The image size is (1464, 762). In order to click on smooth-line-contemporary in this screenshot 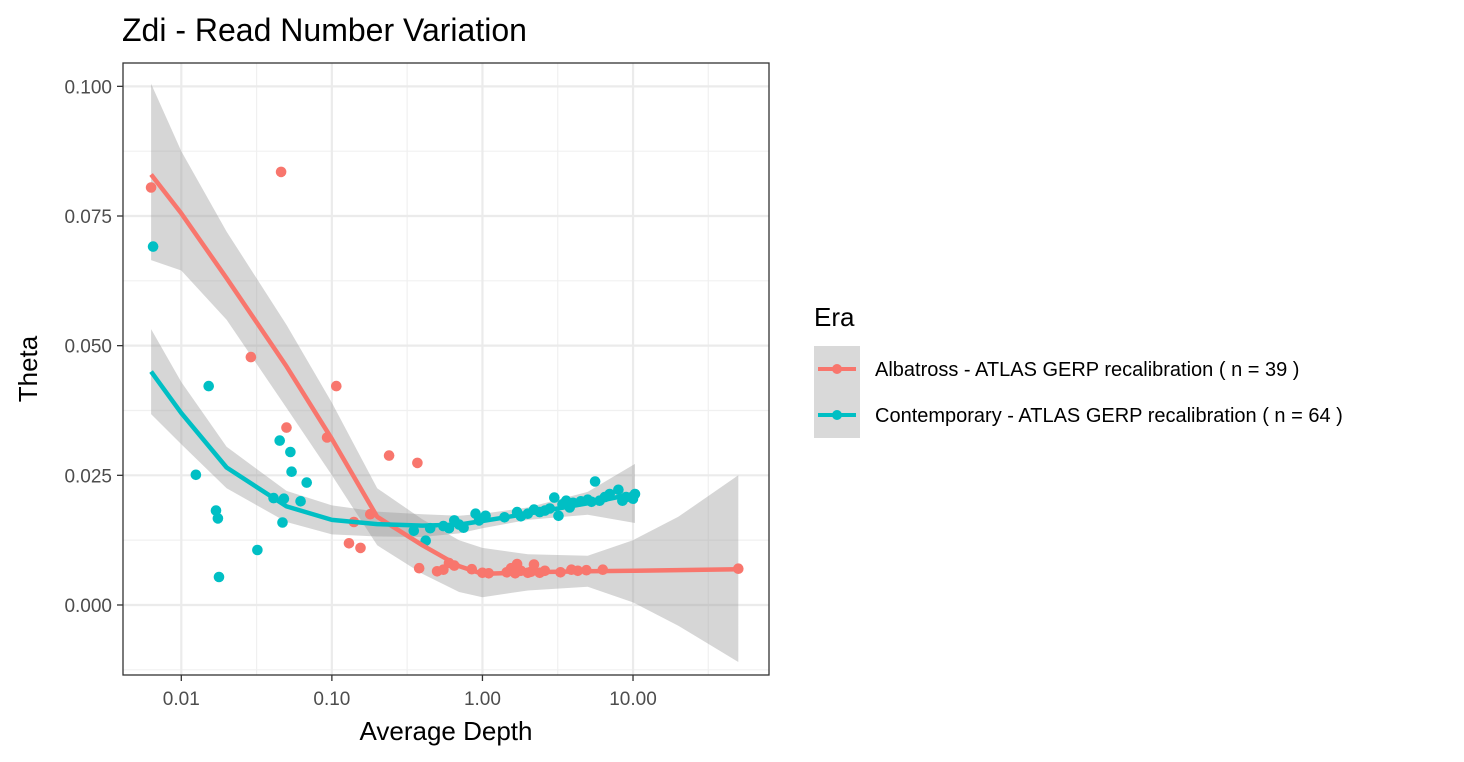, I will do `click(392, 449)`.